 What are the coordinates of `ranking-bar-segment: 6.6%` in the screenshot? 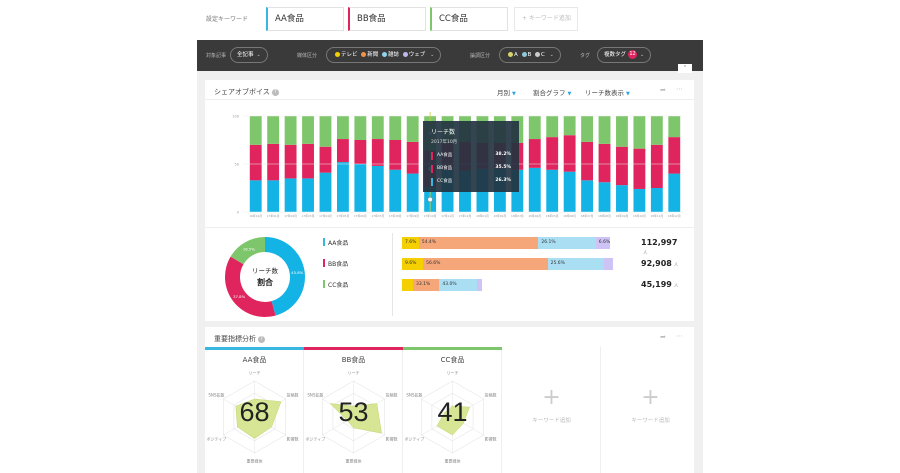 It's located at (603, 243).